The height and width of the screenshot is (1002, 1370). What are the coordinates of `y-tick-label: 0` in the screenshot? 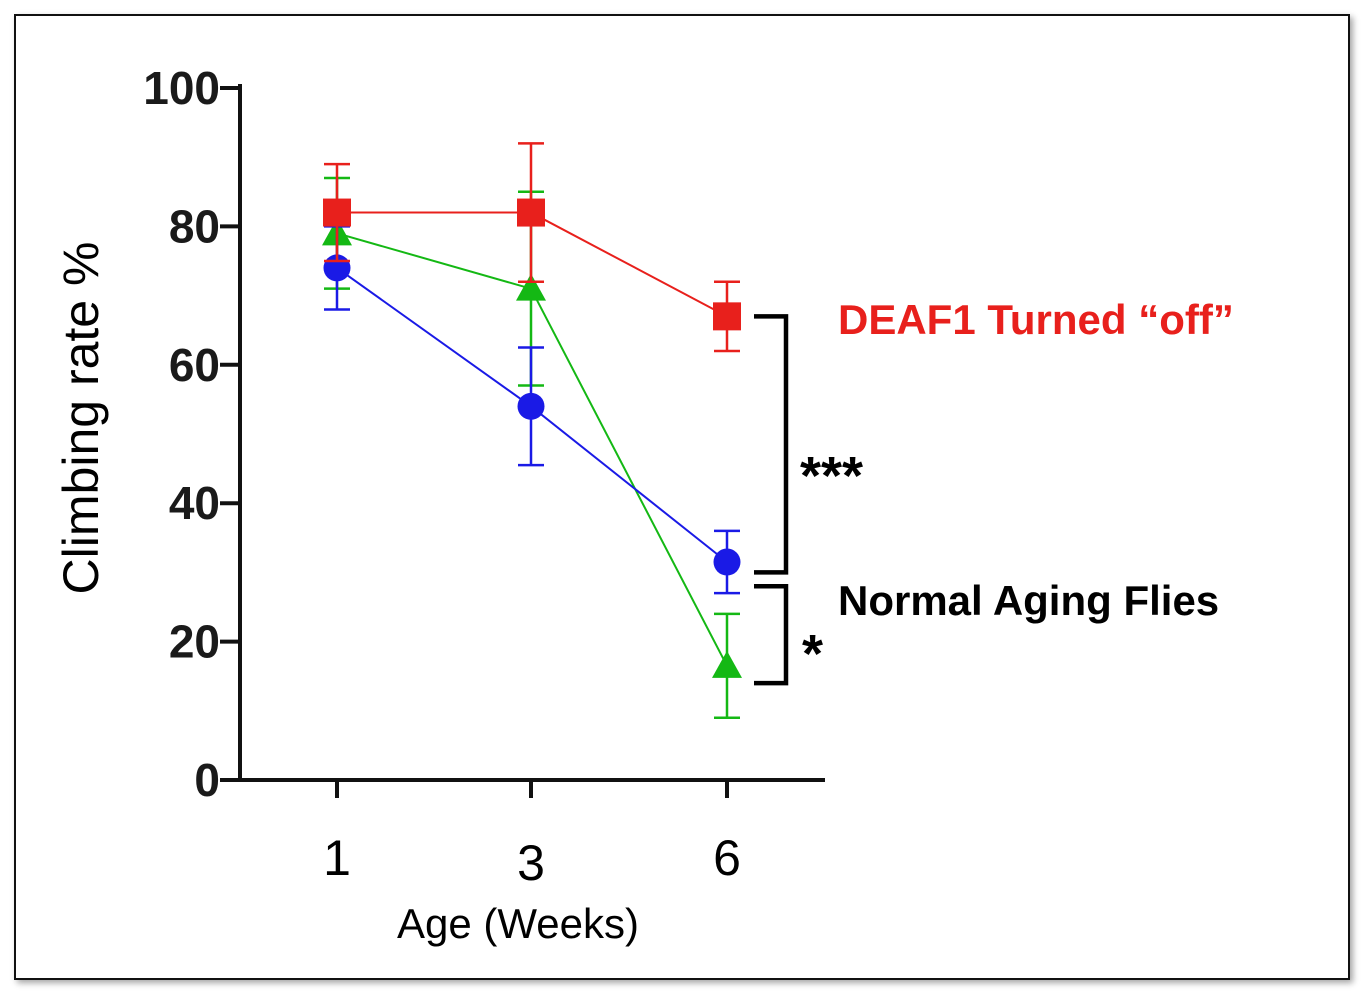 It's located at (207, 780).